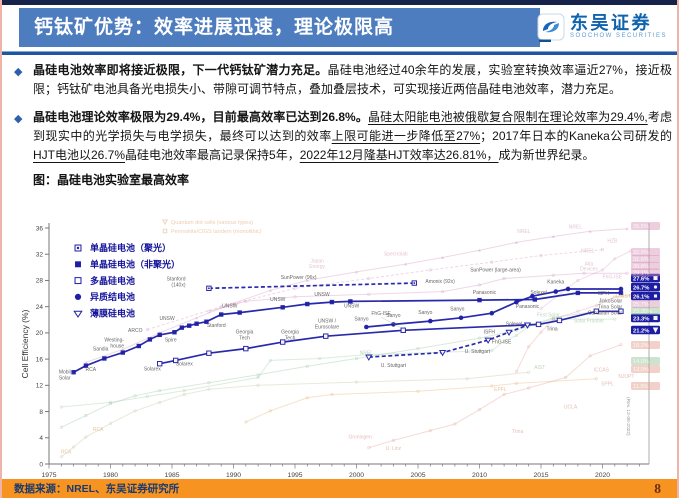 The image size is (679, 498). Describe the element at coordinates (602, 475) in the screenshot. I see `svg-text: 2020` at that location.